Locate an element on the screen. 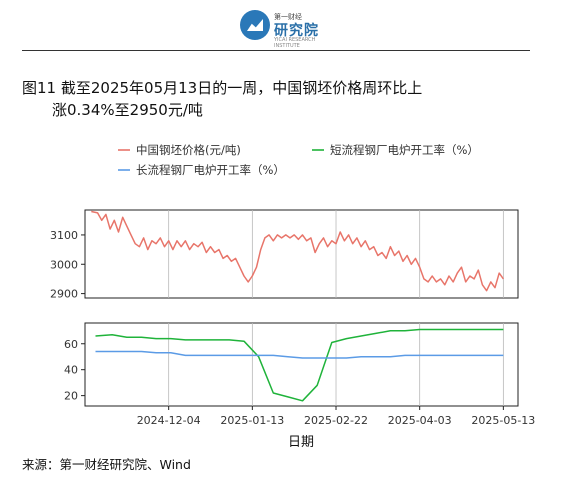 This screenshot has width=575, height=500. figure-title-line2: 涨0.34%至2950元/吨 is located at coordinates (127, 110).